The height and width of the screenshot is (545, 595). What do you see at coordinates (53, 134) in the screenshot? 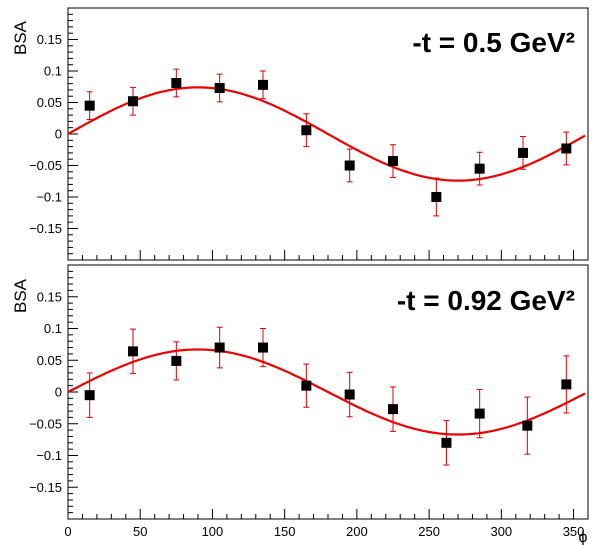
I see `y-axis-top: −0.15 −0.1 −0.05 0 0.05 0.1 0.15` at bounding box center [53, 134].